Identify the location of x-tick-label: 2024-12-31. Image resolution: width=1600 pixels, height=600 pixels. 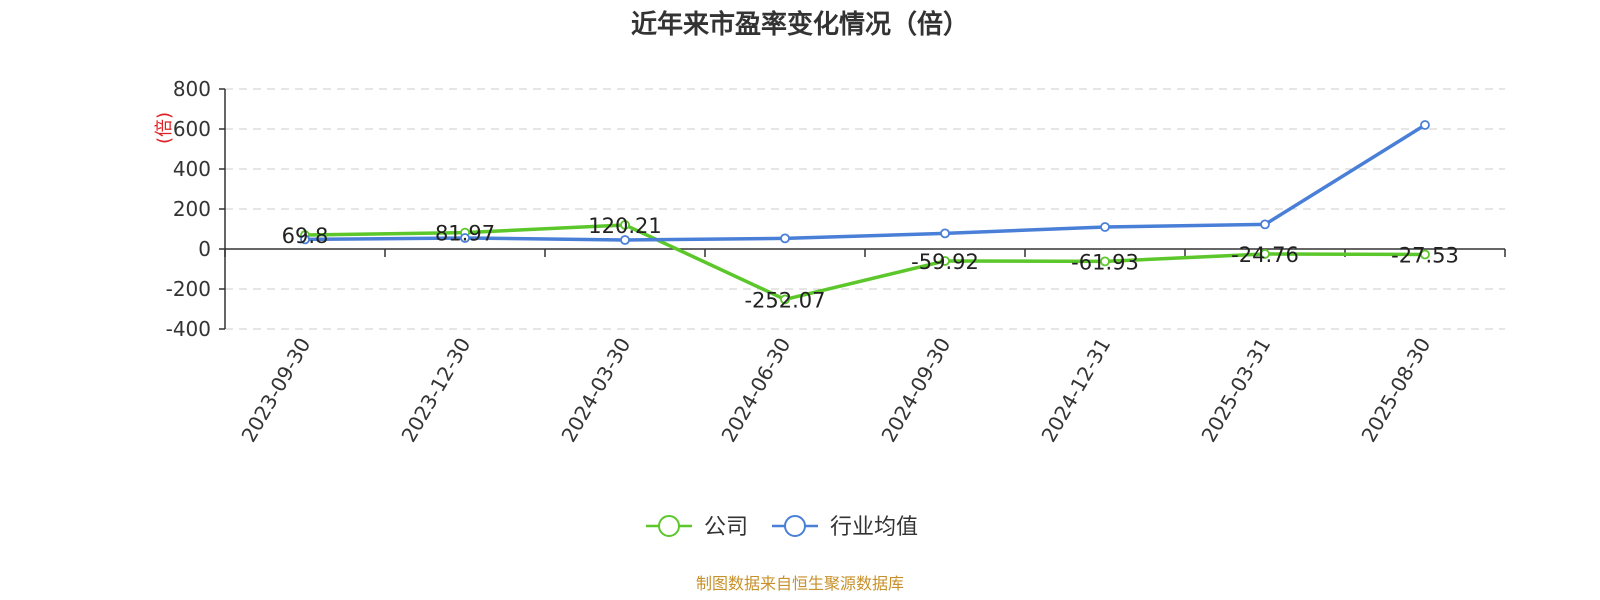
(1075, 390).